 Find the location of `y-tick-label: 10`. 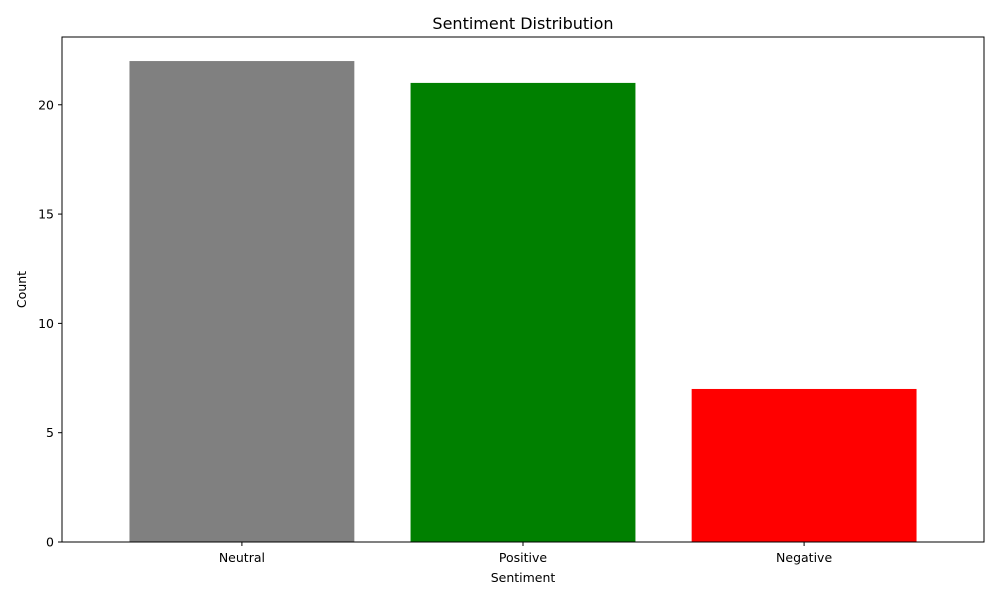

y-tick-label: 10 is located at coordinates (46, 323).